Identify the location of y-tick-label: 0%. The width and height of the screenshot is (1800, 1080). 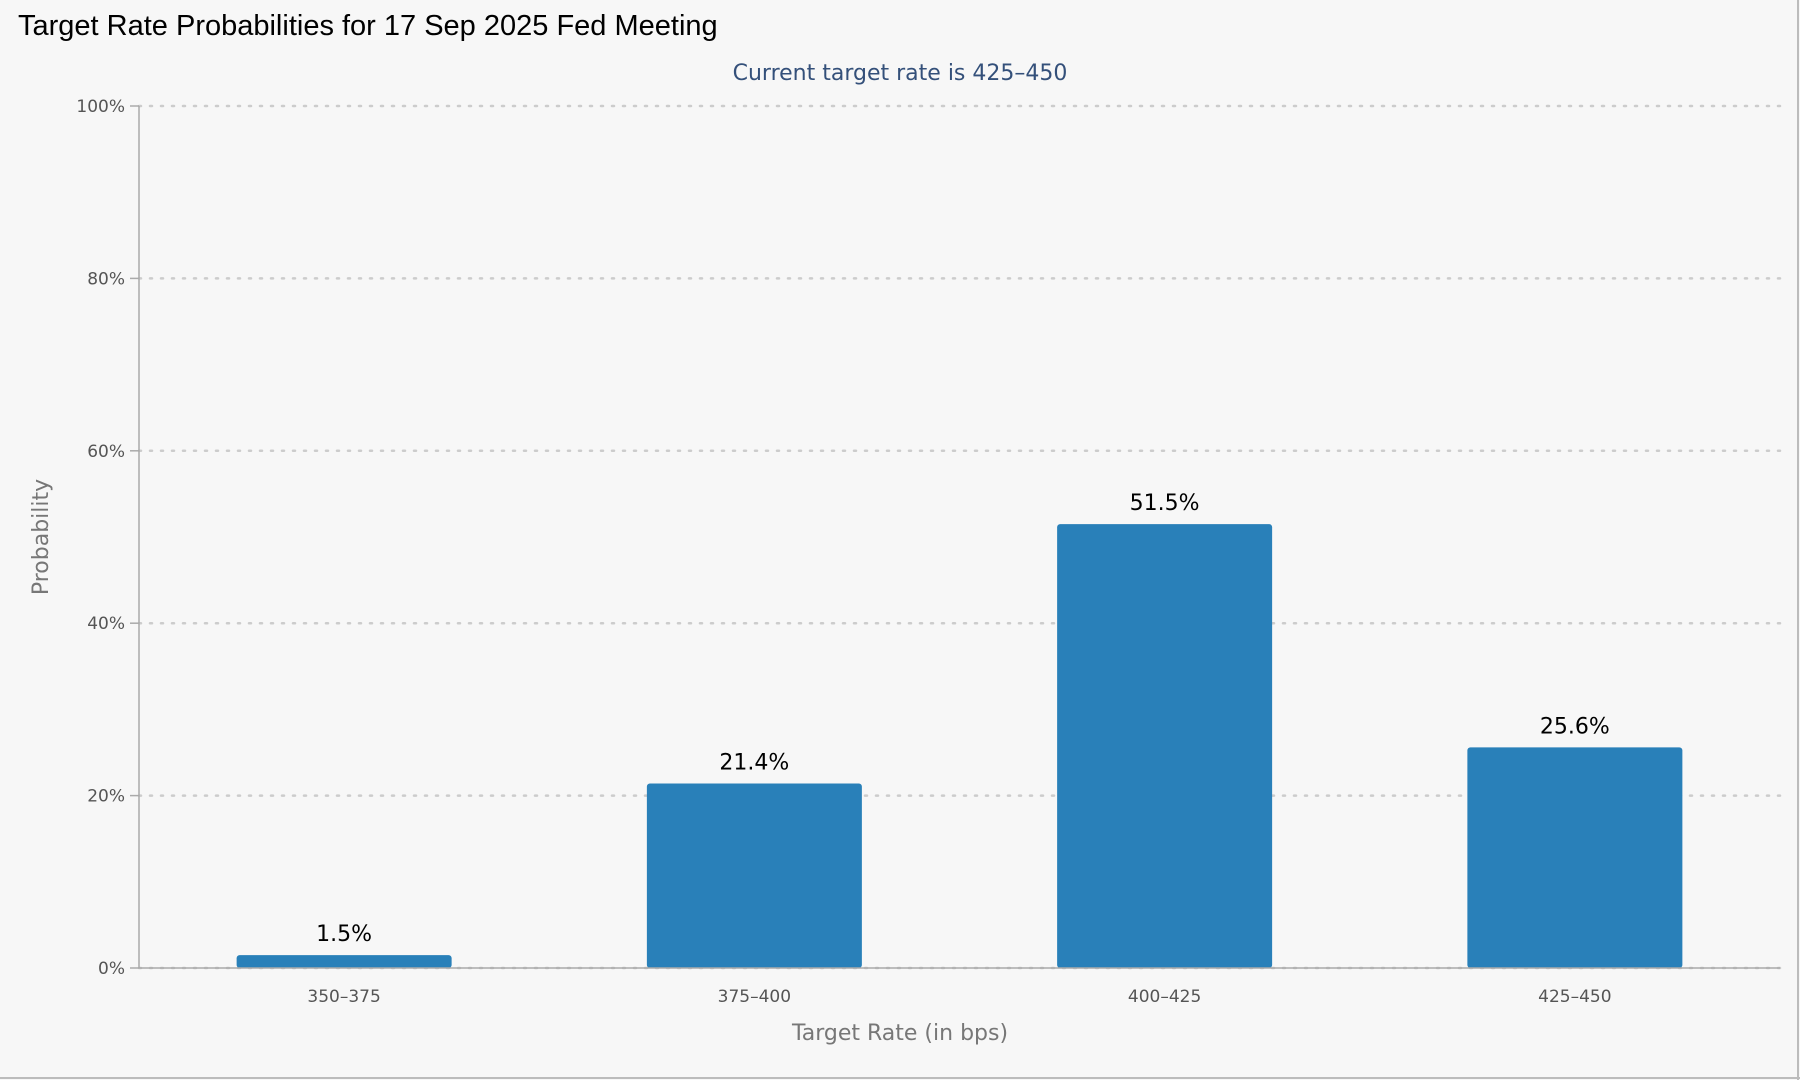
(111, 969).